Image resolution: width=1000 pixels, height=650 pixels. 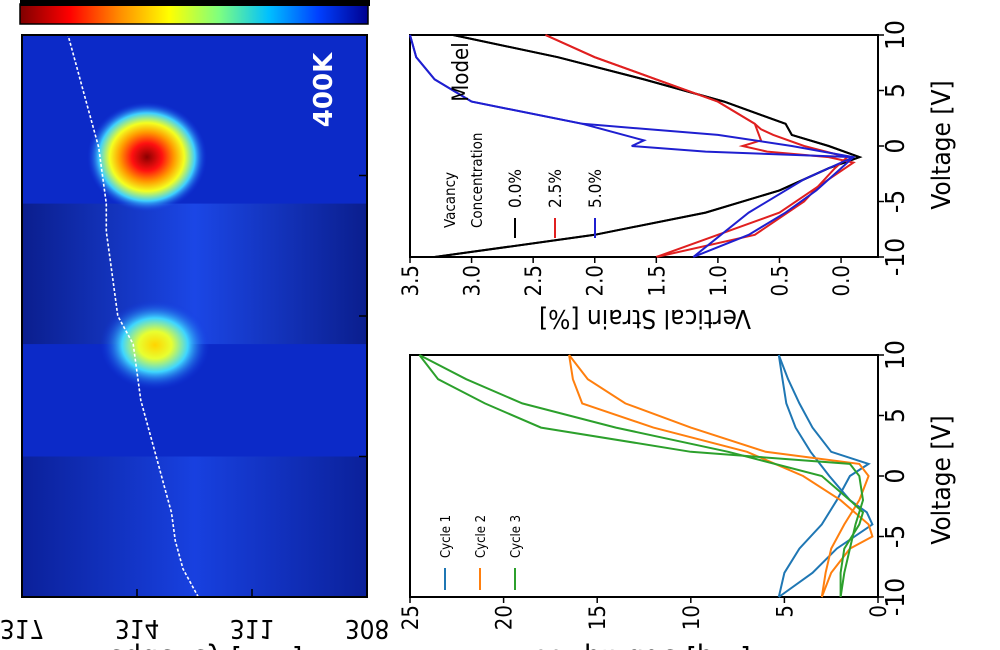 I want to click on model-legend-label: 5.0%, so click(x=596, y=188).